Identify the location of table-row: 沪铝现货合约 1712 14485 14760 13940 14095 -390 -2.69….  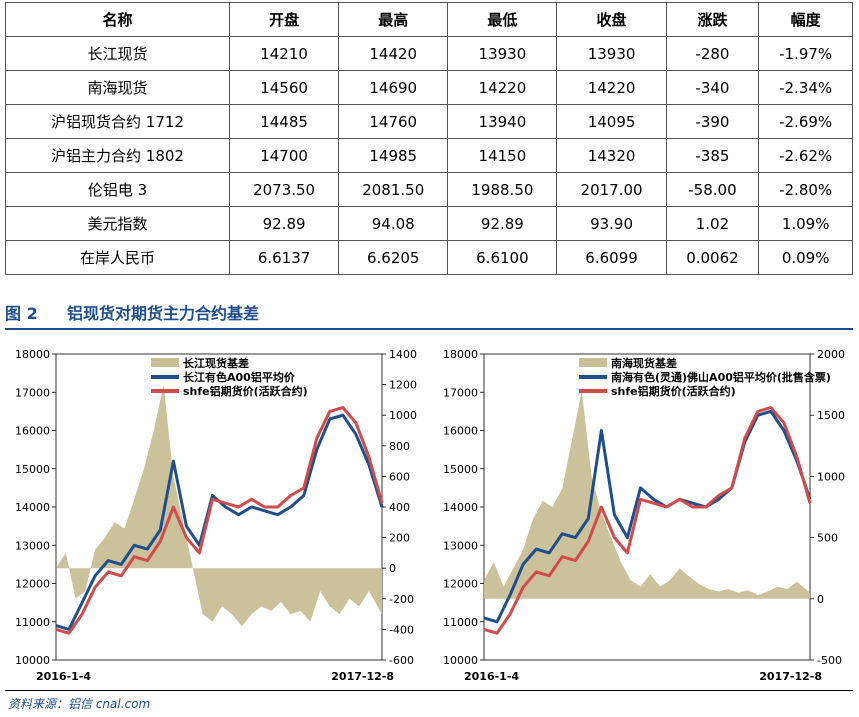
(429, 121).